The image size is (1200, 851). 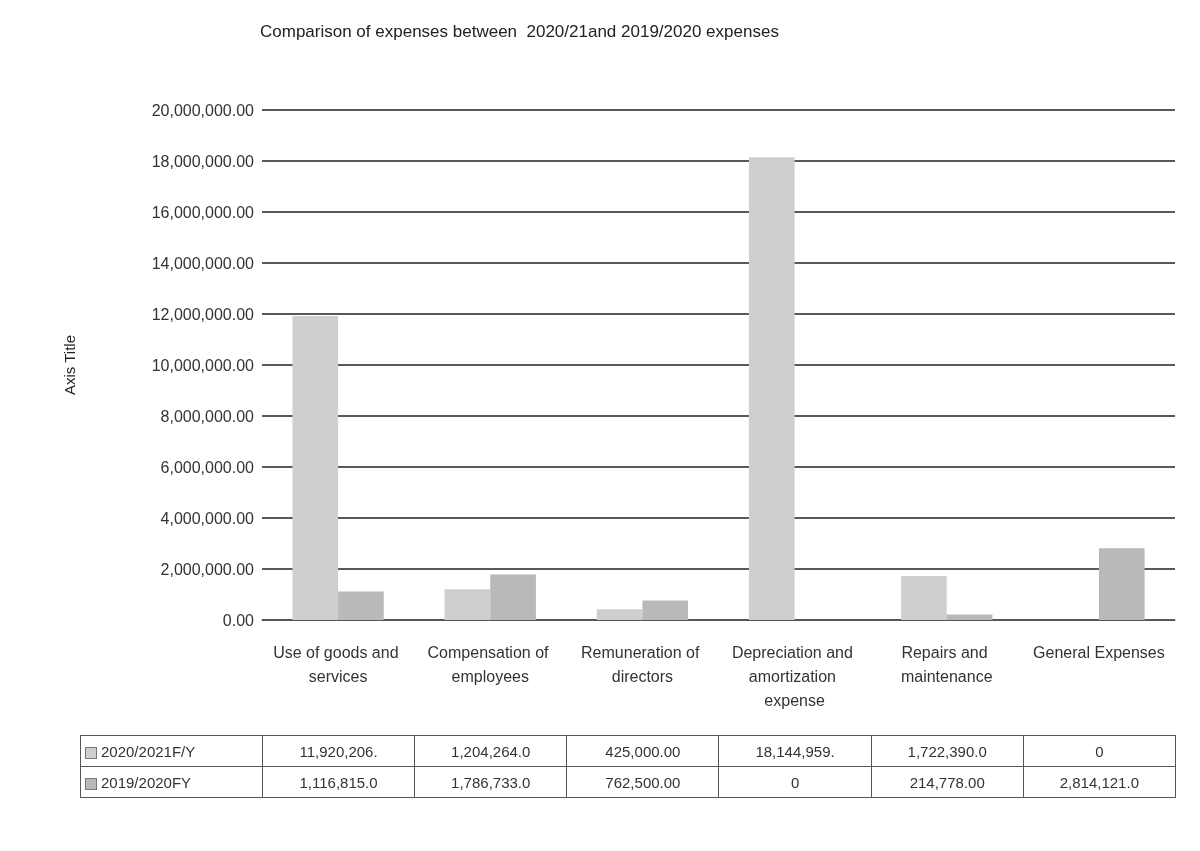 I want to click on y-tick-label: 8,000,000.00, so click(x=207, y=416).